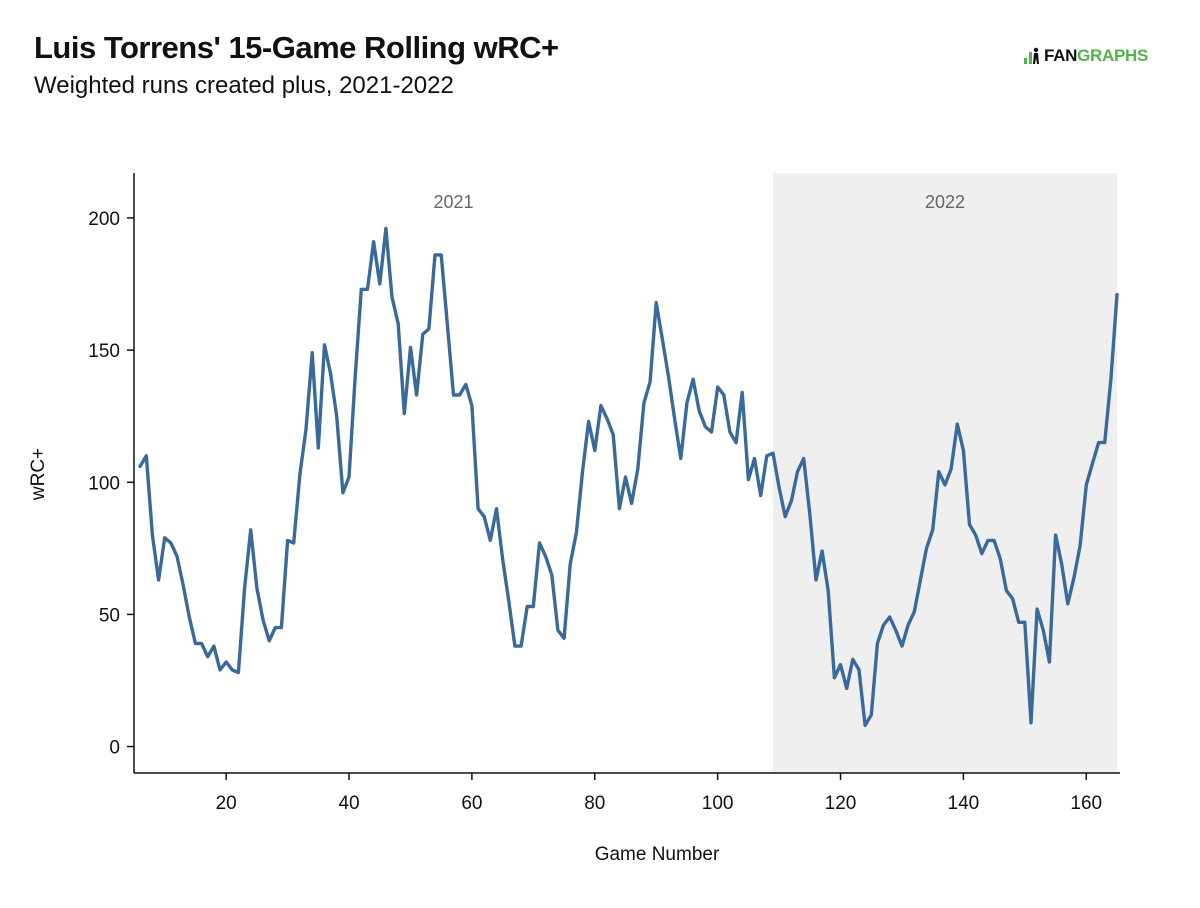 The height and width of the screenshot is (908, 1200). Describe the element at coordinates (1086, 803) in the screenshot. I see `x-tick-label: 160` at that location.